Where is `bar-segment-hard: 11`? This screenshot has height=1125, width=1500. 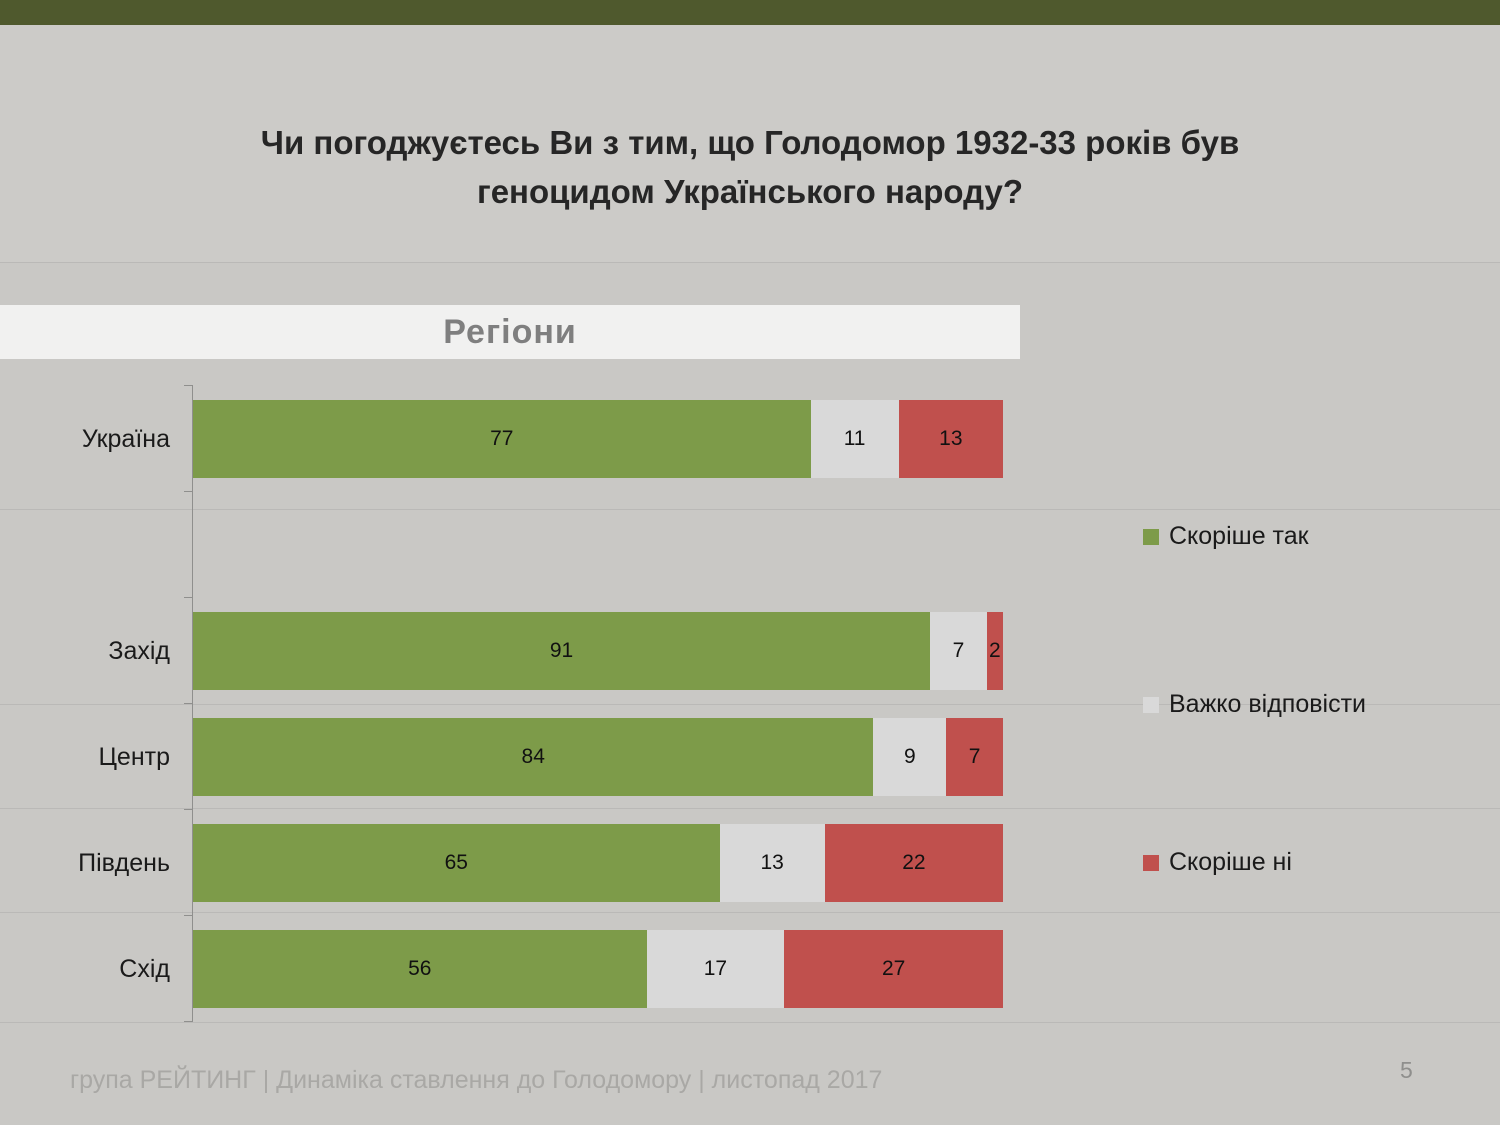
bar-segment-hard: 11 is located at coordinates (854, 439).